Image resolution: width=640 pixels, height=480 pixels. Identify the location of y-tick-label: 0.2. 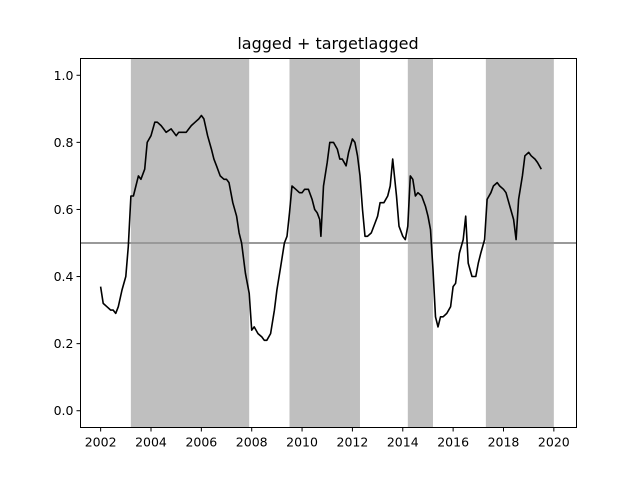
(64, 343).